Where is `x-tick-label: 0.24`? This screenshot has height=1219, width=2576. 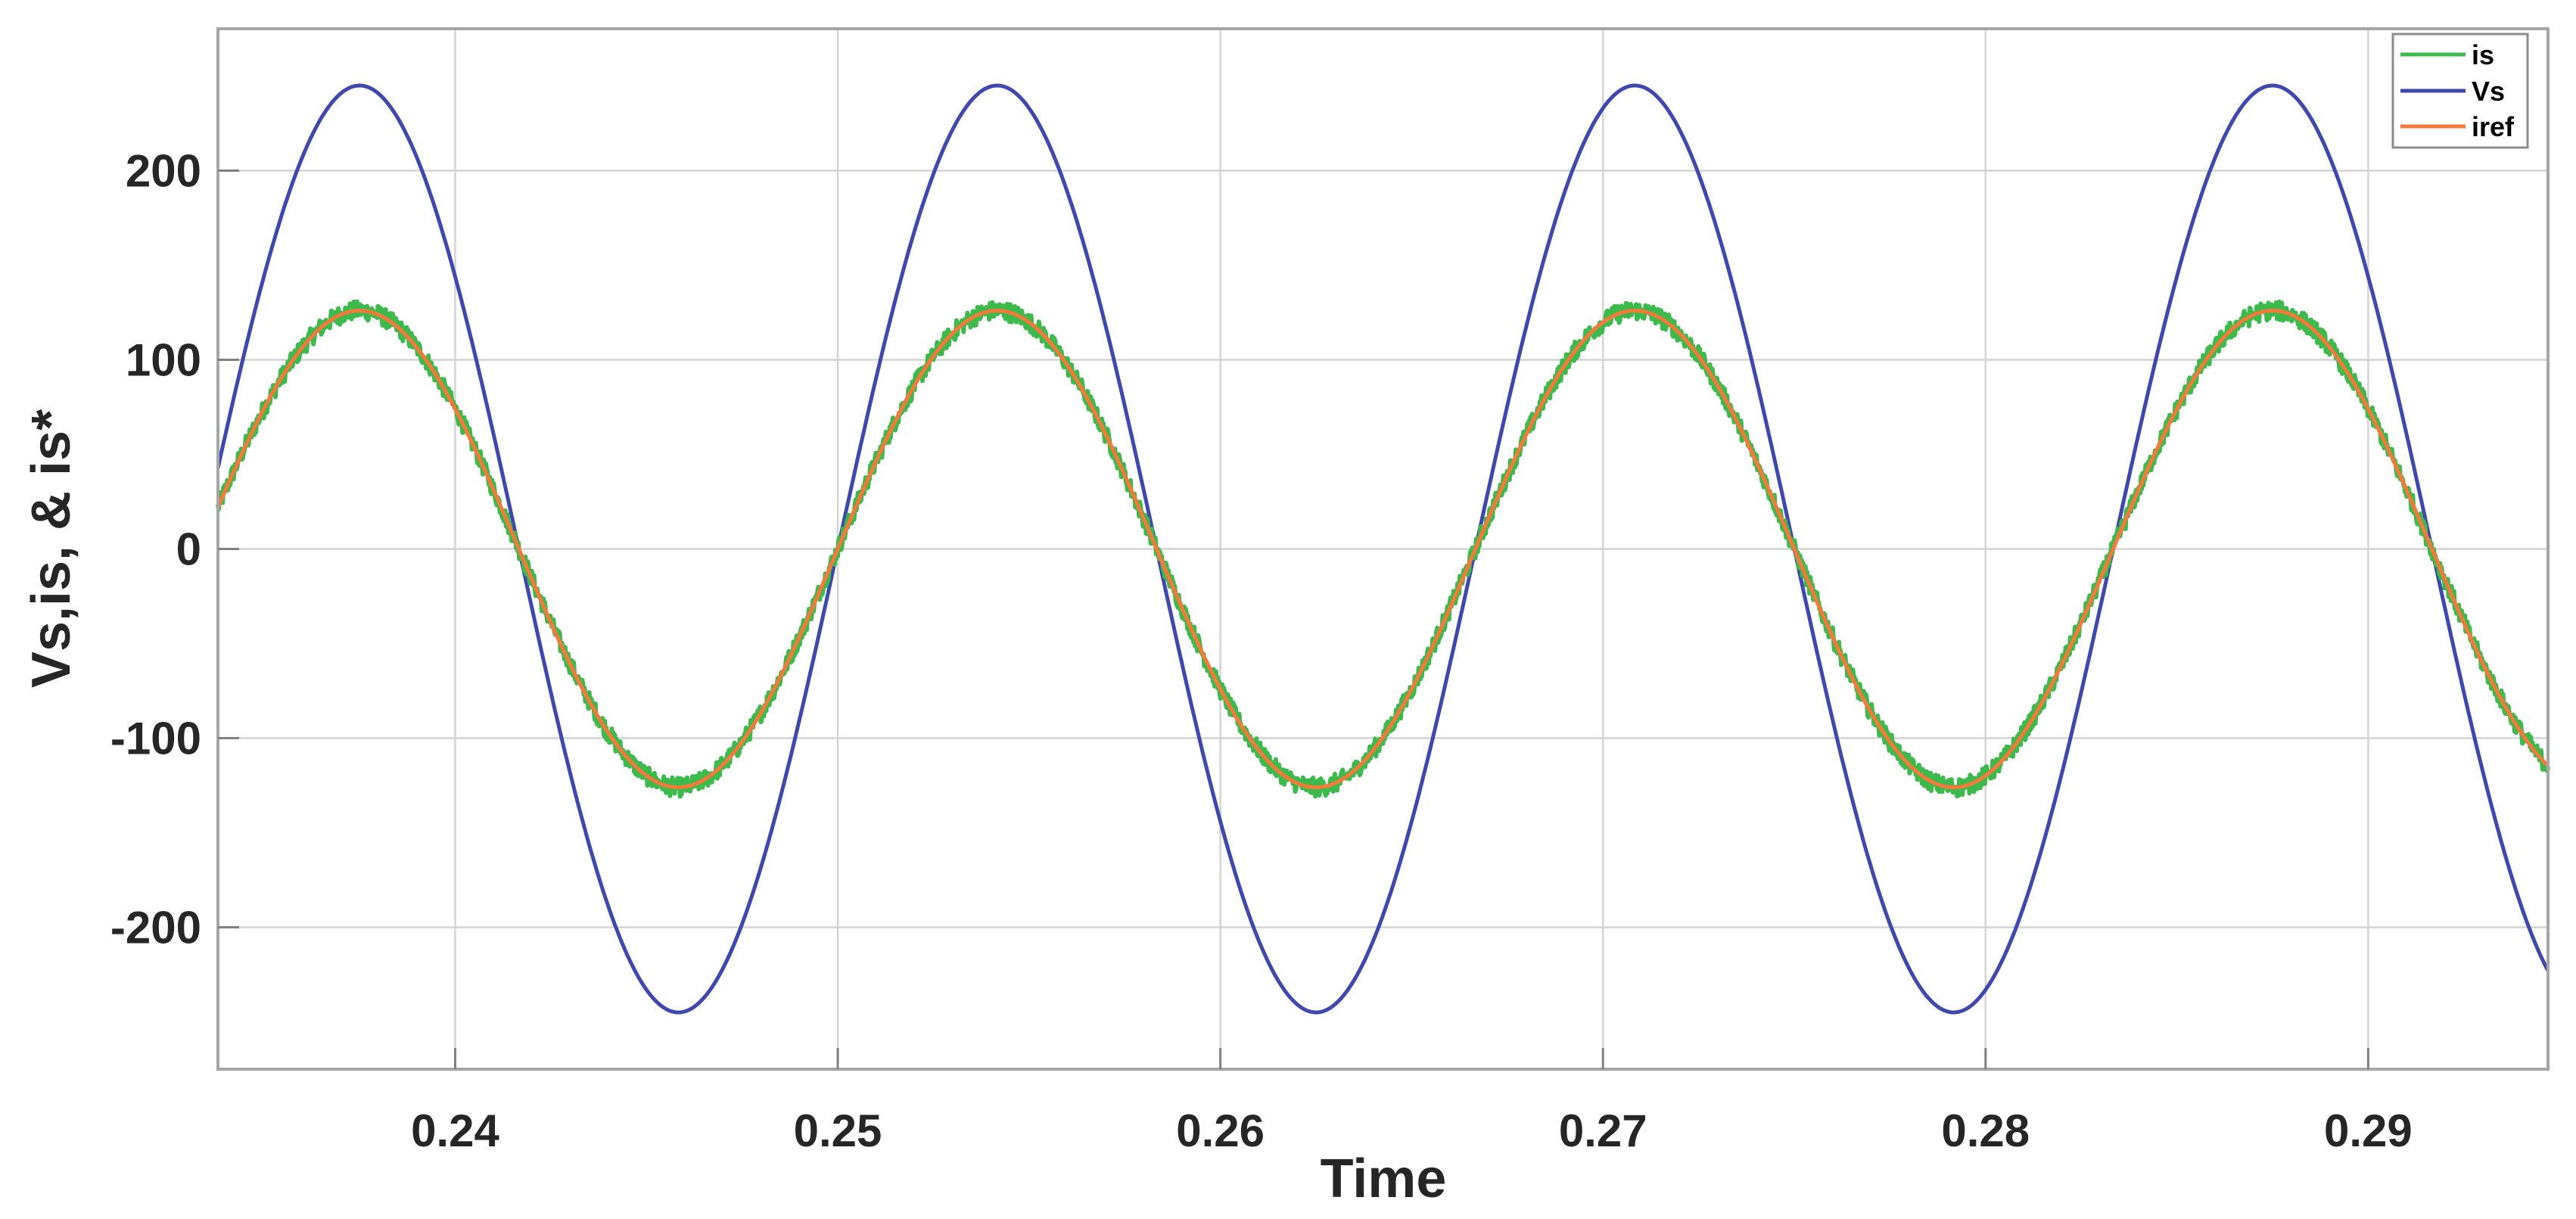
x-tick-label: 0.24 is located at coordinates (455, 1130).